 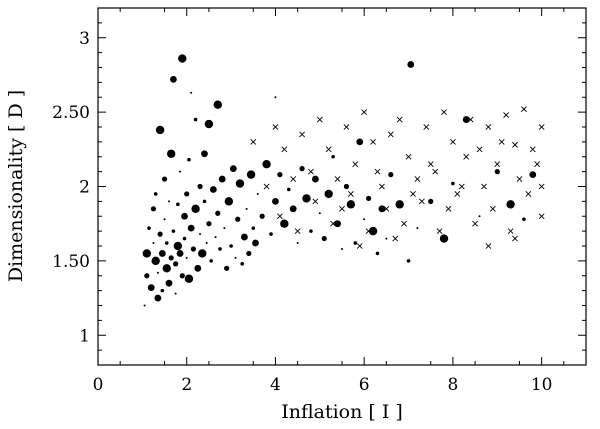 I want to click on y-tick-label: 1, so click(x=84, y=336).